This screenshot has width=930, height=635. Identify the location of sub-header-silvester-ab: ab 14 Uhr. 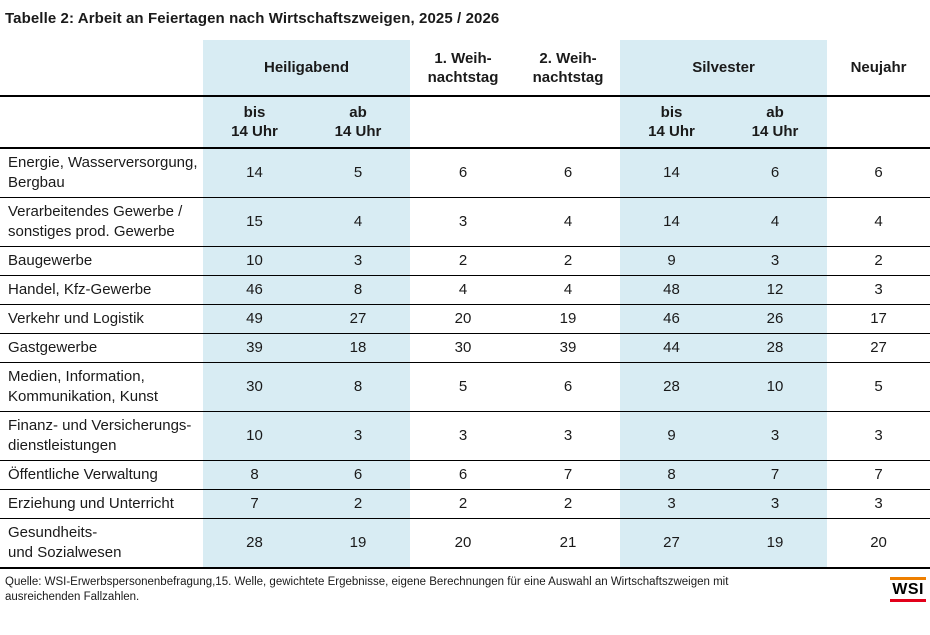
(775, 122).